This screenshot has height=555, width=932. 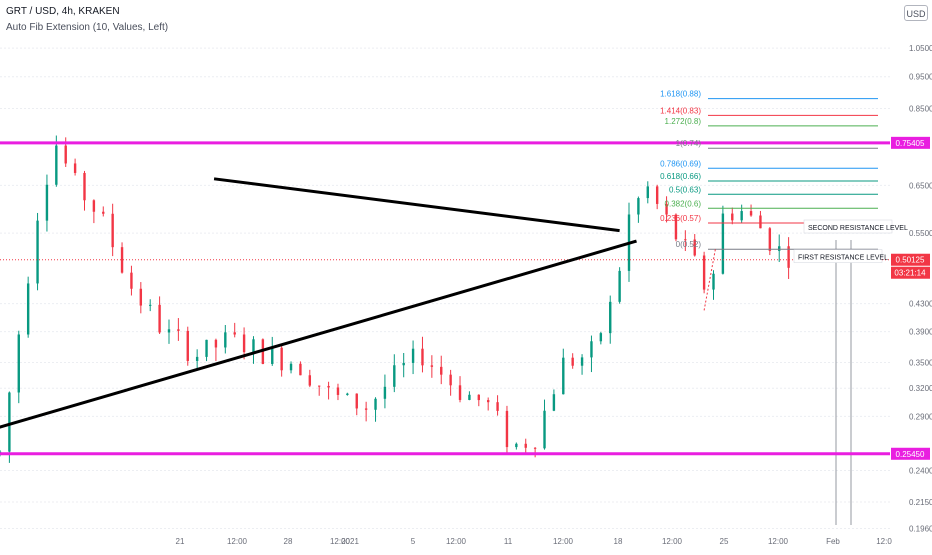 I want to click on currency-button: USD, so click(x=916, y=13).